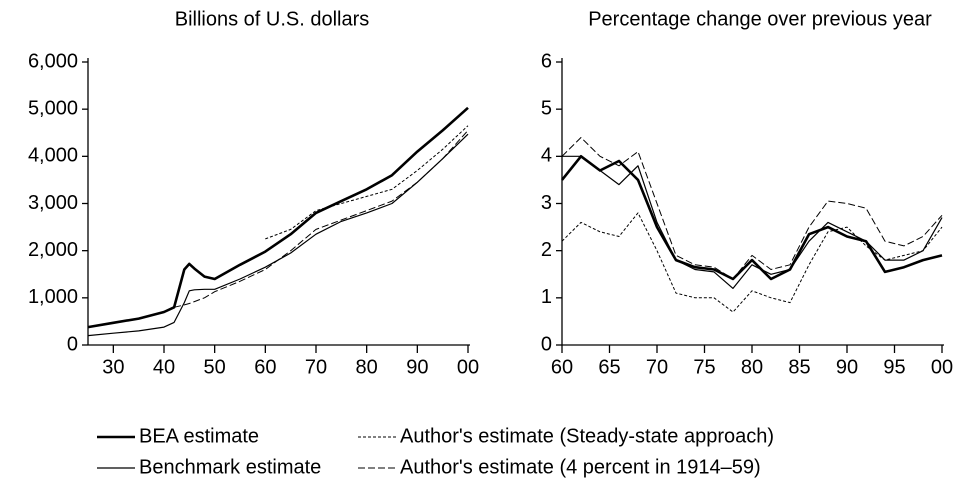 The height and width of the screenshot is (486, 980). Describe the element at coordinates (704, 367) in the screenshot. I see `x-tick-label: 75` at that location.